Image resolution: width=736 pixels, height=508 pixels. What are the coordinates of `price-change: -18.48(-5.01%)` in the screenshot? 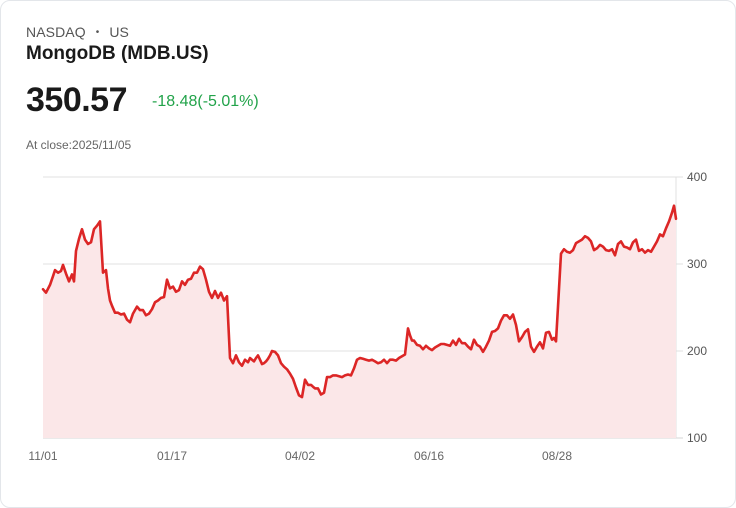 It's located at (205, 101).